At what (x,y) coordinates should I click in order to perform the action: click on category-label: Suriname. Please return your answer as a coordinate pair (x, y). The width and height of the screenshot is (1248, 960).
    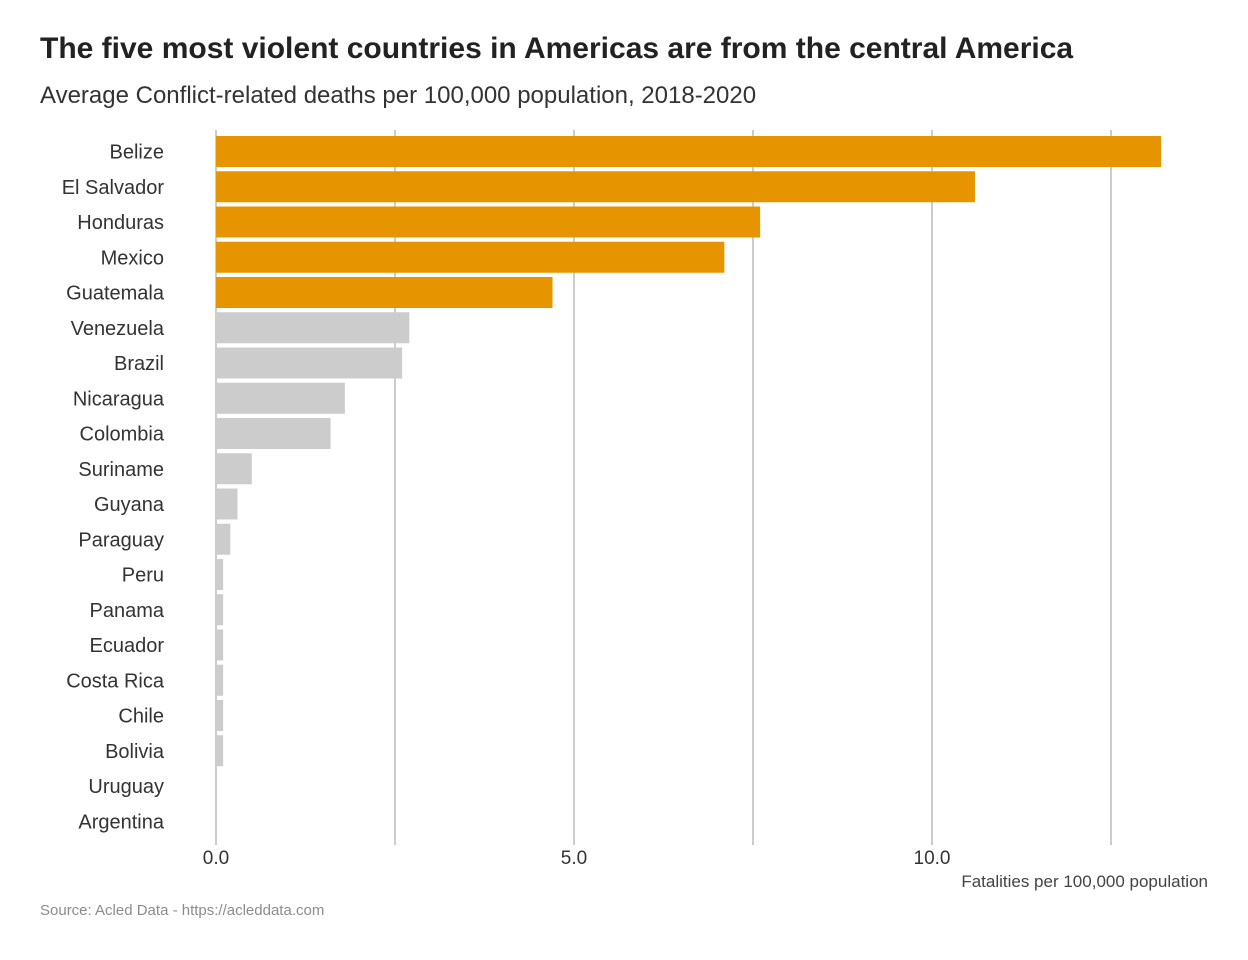
    Looking at the image, I should click on (121, 470).